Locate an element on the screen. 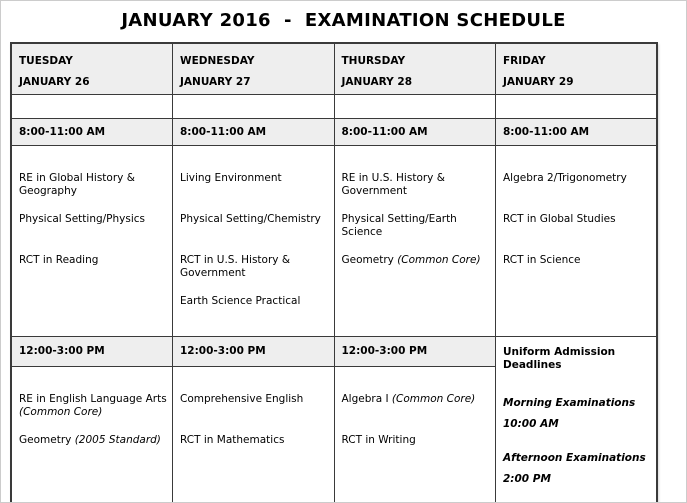 Image resolution: width=687 pixels, height=503 pixels. day-name: WEDNESDAY is located at coordinates (217, 61).